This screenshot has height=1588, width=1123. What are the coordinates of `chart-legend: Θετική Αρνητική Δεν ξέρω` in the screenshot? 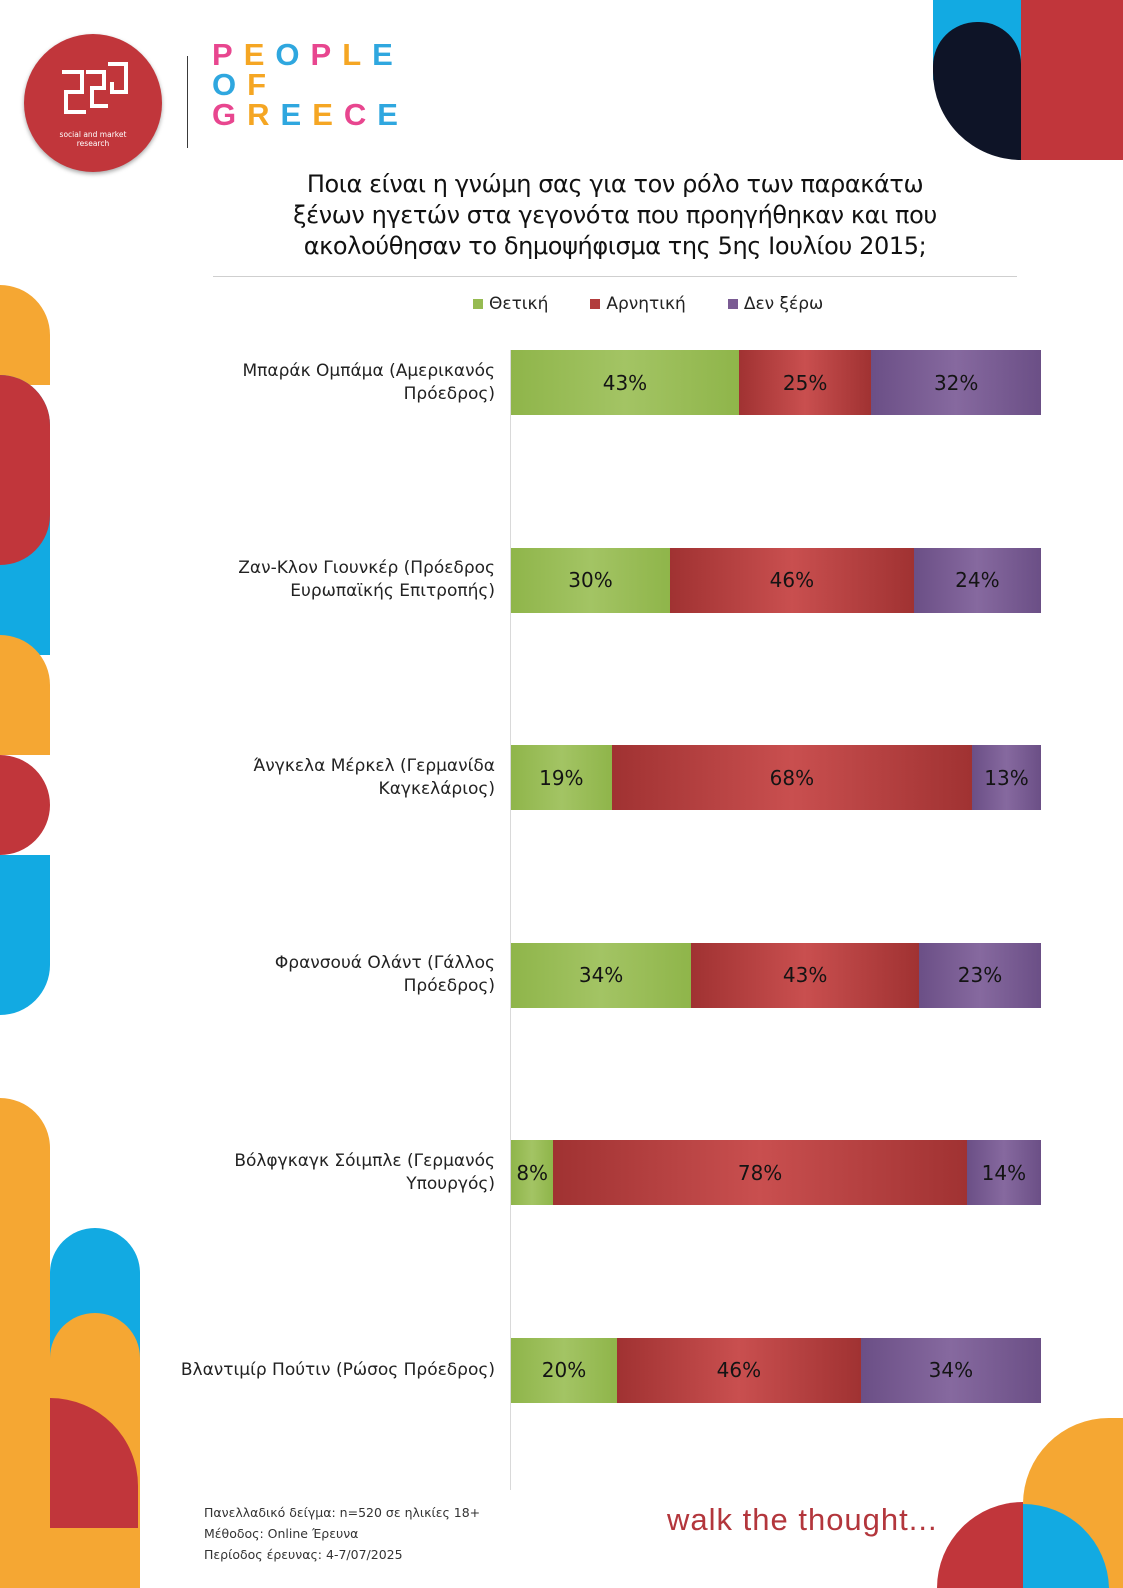 It's located at (648, 304).